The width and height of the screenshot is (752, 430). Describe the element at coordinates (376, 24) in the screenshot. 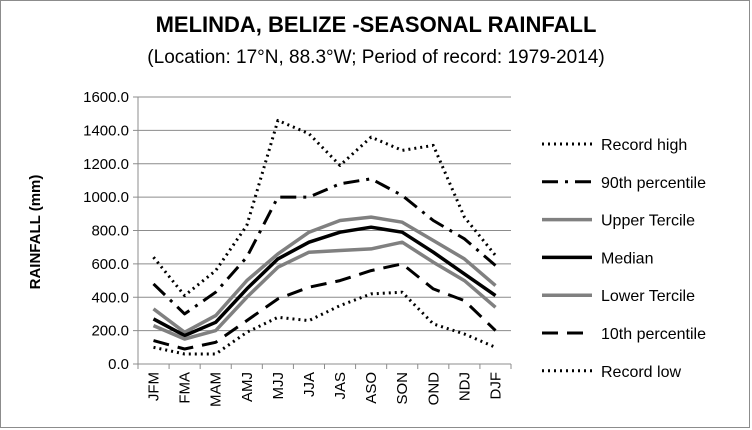

I see `chart-title: MELINDA, BELIZE -SEASONAL RAINFALL` at that location.